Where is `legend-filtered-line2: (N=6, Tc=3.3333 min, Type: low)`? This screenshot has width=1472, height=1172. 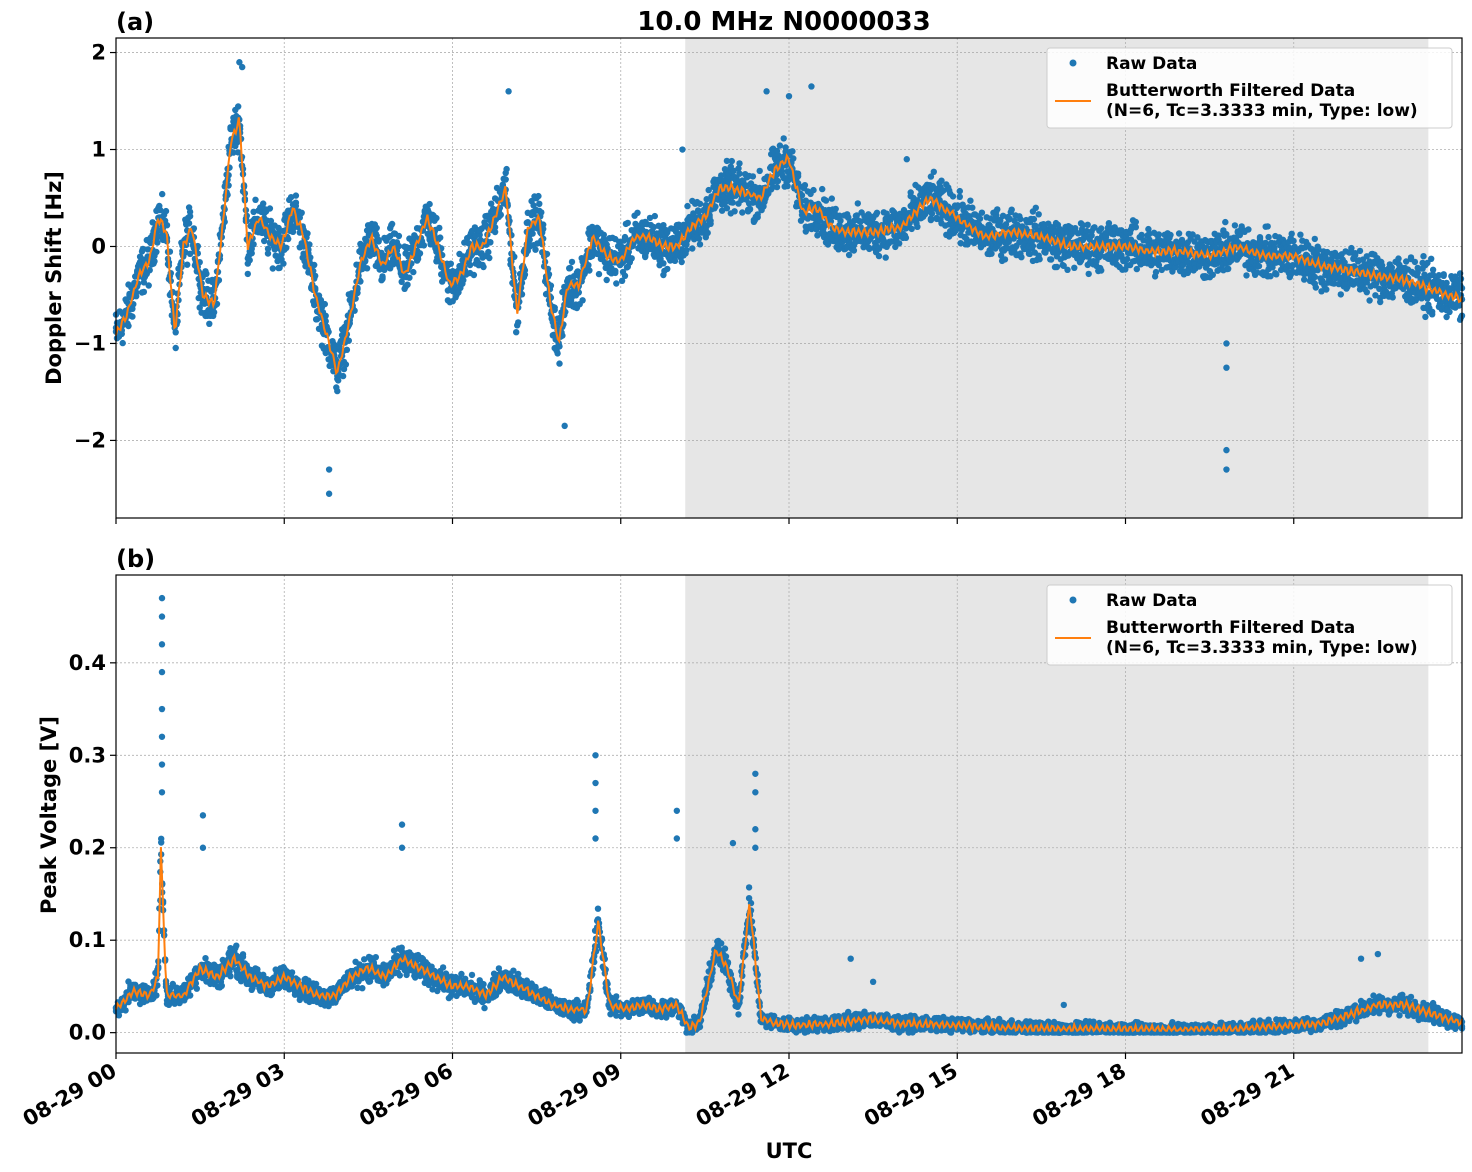
legend-filtered-line2: (N=6, Tc=3.3333 min, Type: low) is located at coordinates (1262, 111).